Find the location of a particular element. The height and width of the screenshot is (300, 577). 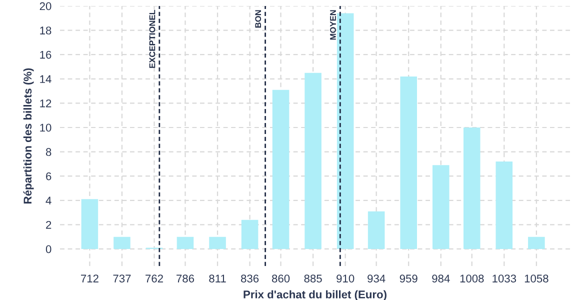

y-tick-label: 8 is located at coordinates (49, 152).